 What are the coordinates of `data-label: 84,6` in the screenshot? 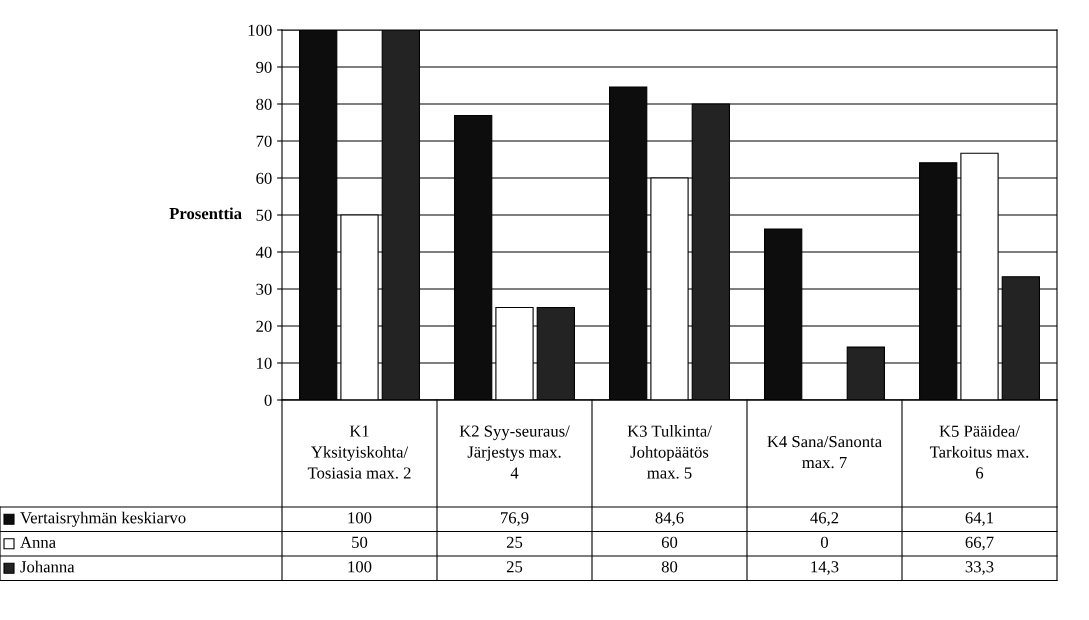 It's located at (669, 519).